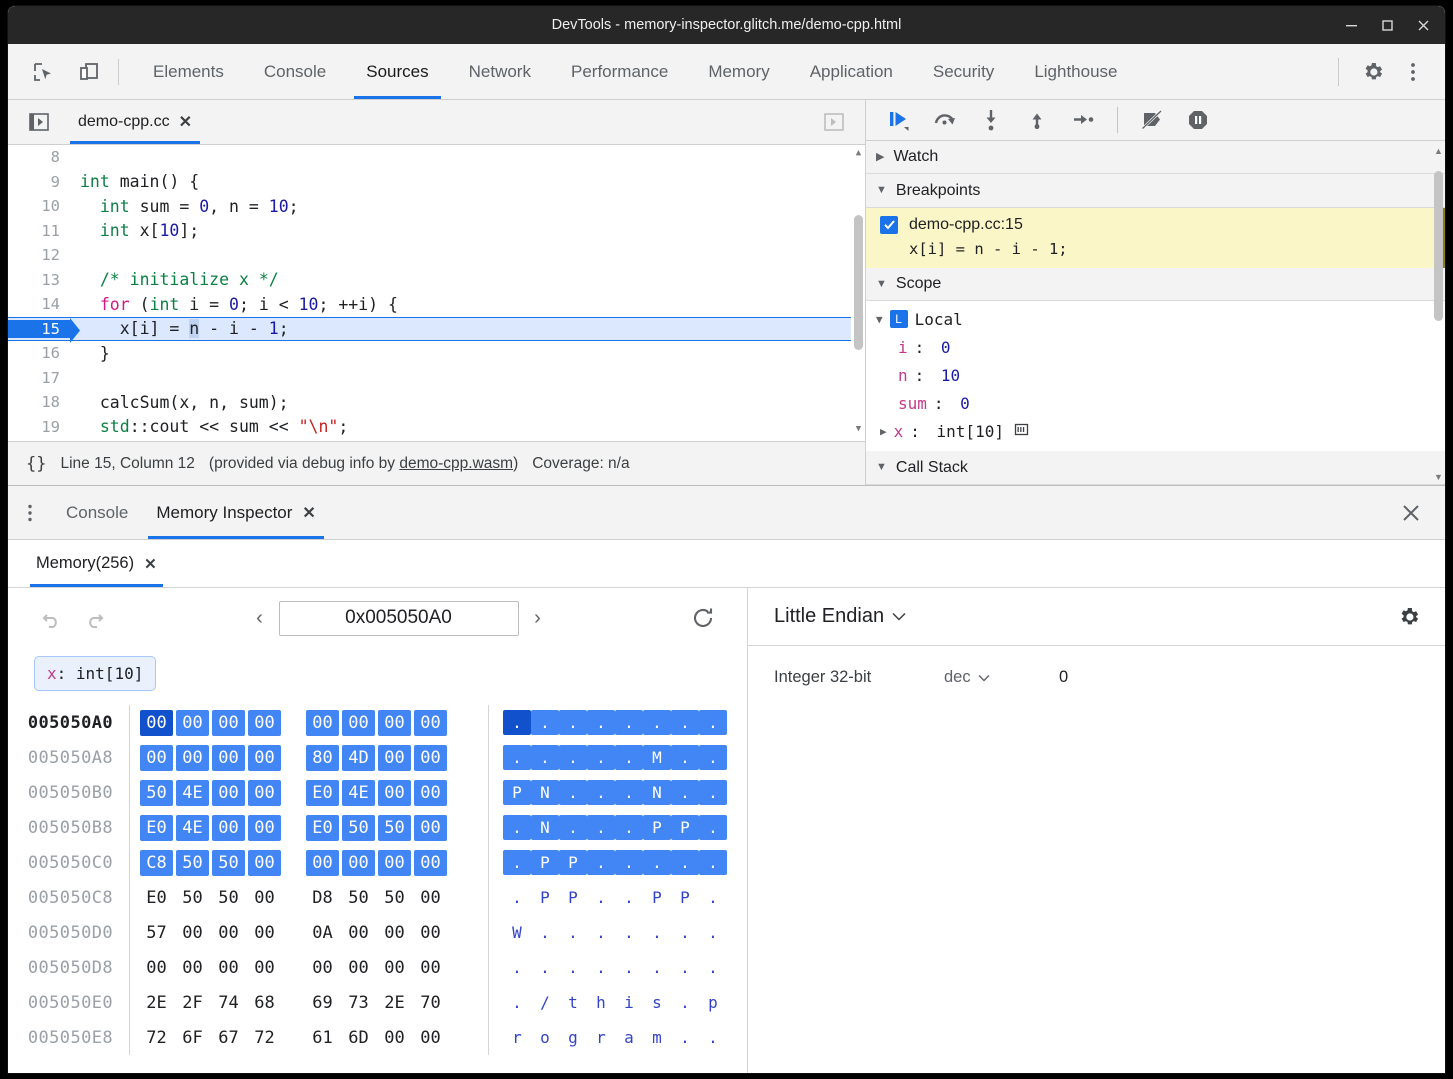  I want to click on redo-icon, so click(94, 618).